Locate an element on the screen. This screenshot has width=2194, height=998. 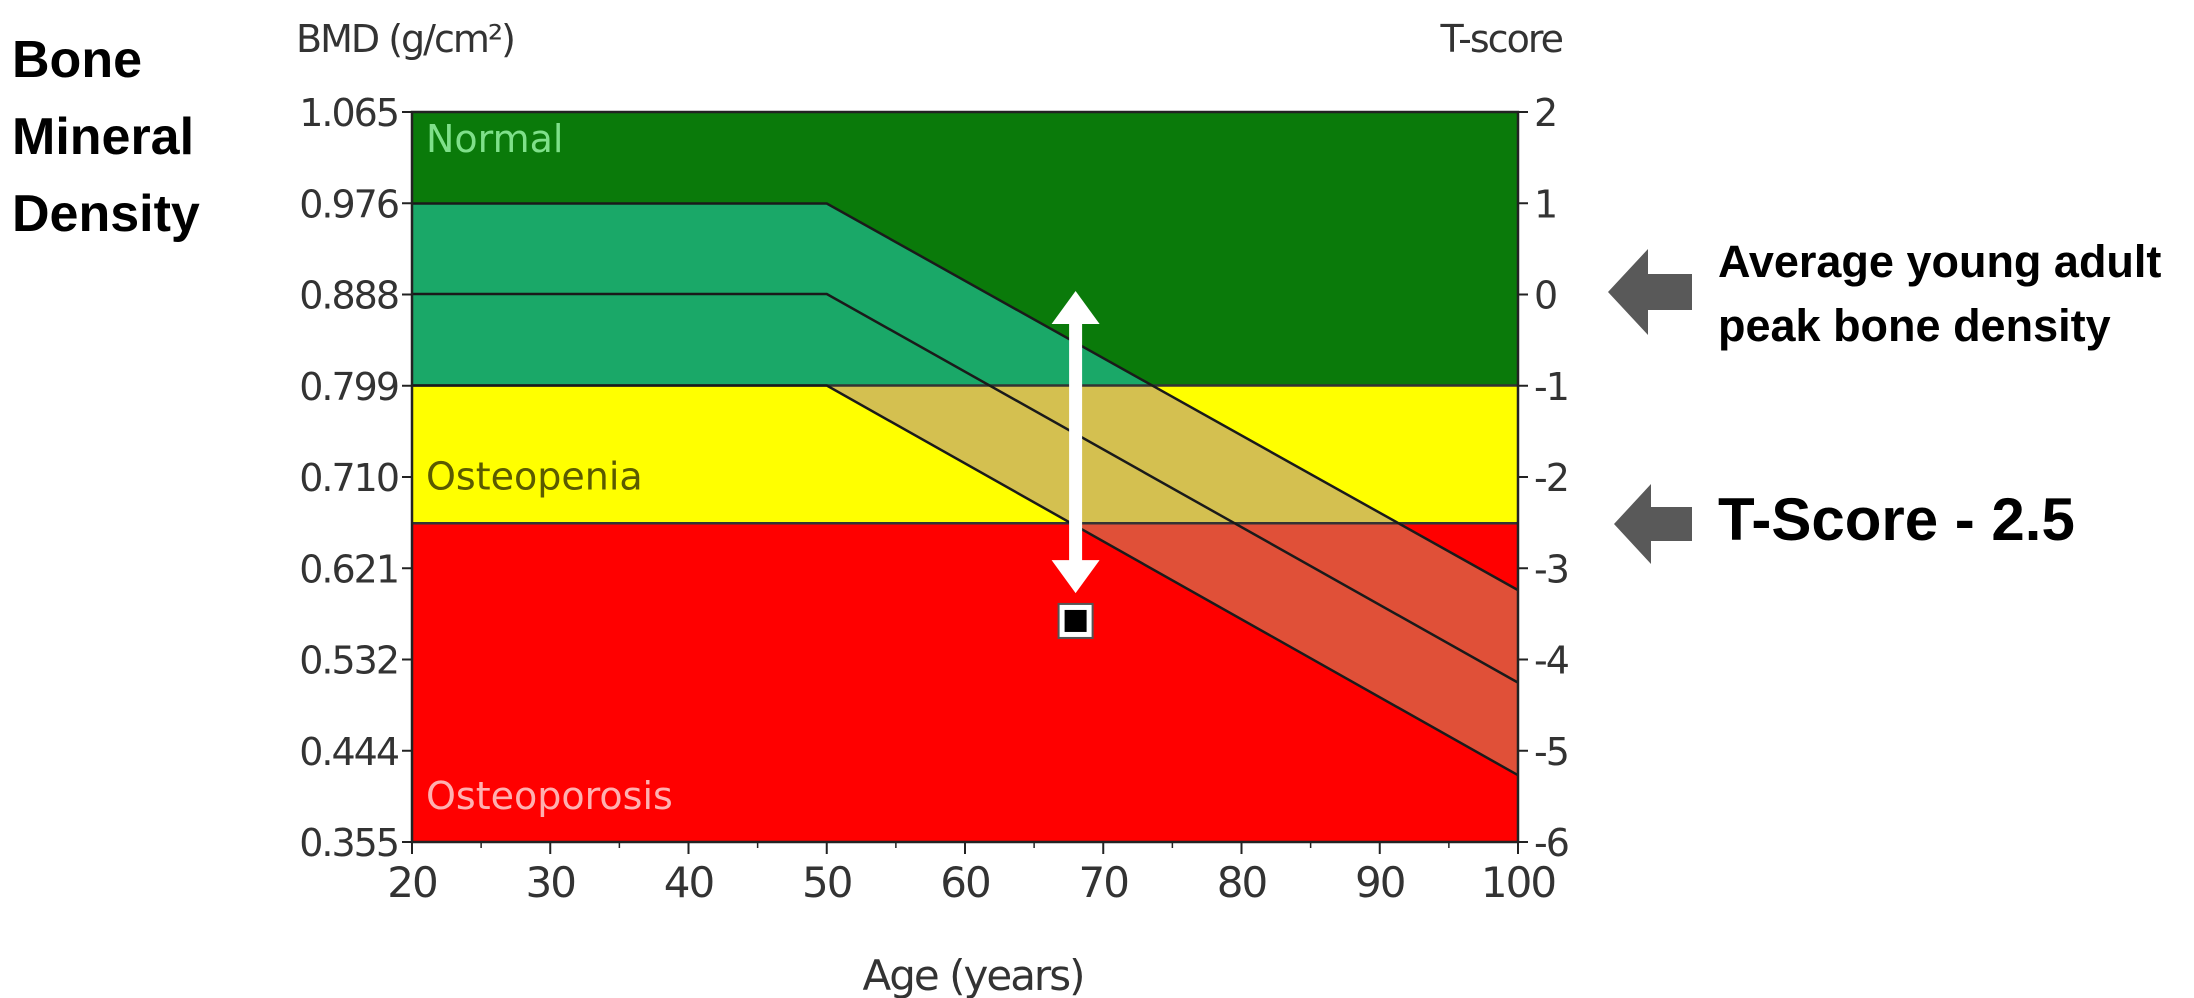
reference-band-osteopenia is located at coordinates (905, 454).